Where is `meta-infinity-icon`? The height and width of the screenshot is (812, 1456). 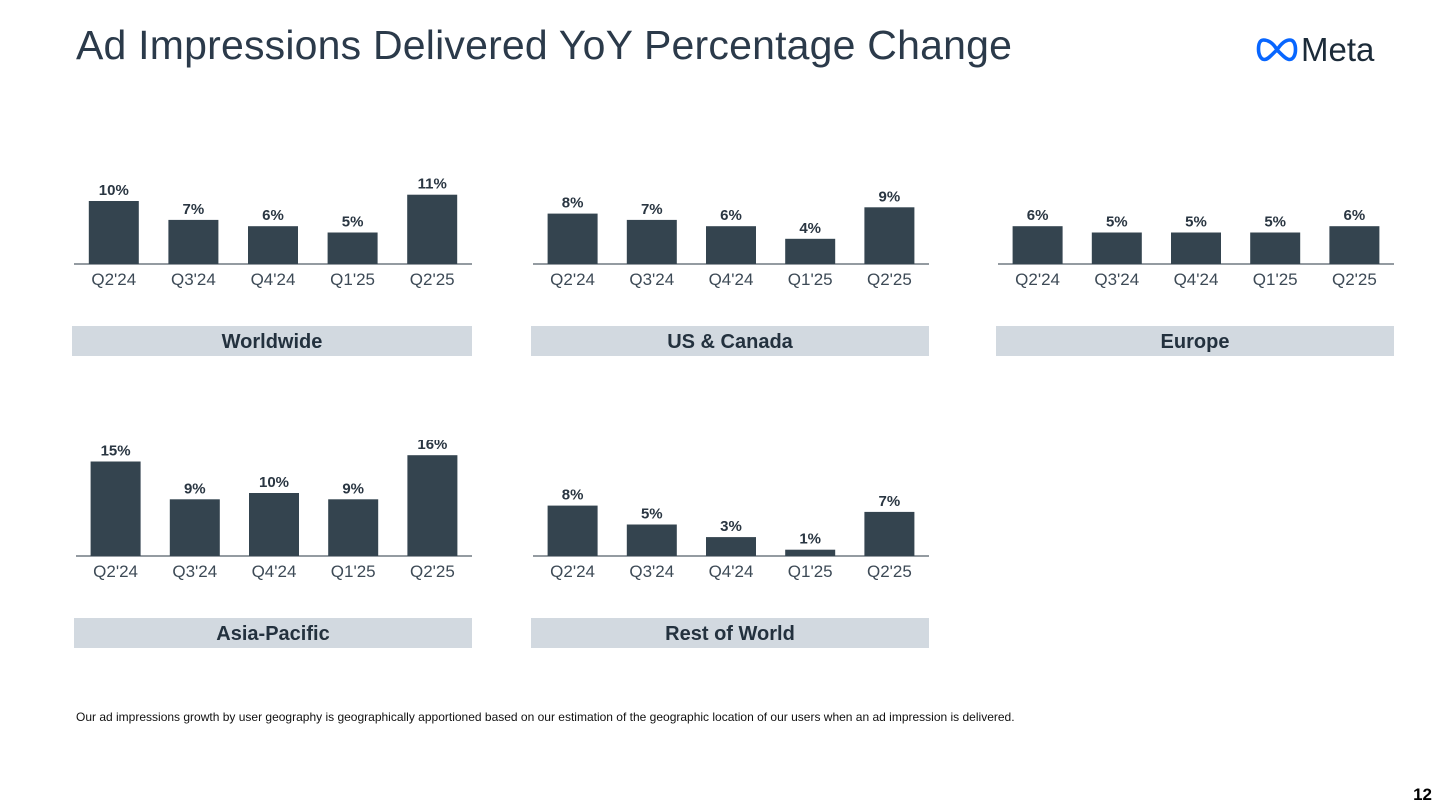 meta-infinity-icon is located at coordinates (1277, 50).